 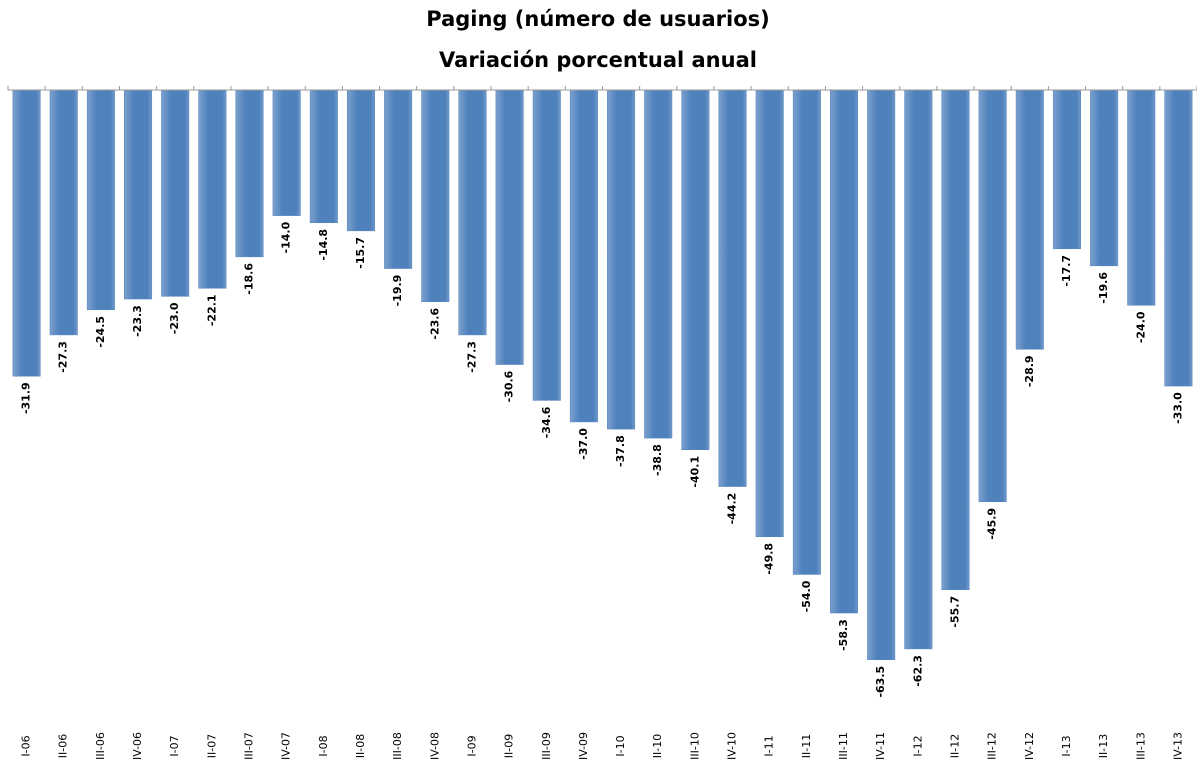 What do you see at coordinates (1140, 327) in the screenshot?
I see `data-label: -24.0` at bounding box center [1140, 327].